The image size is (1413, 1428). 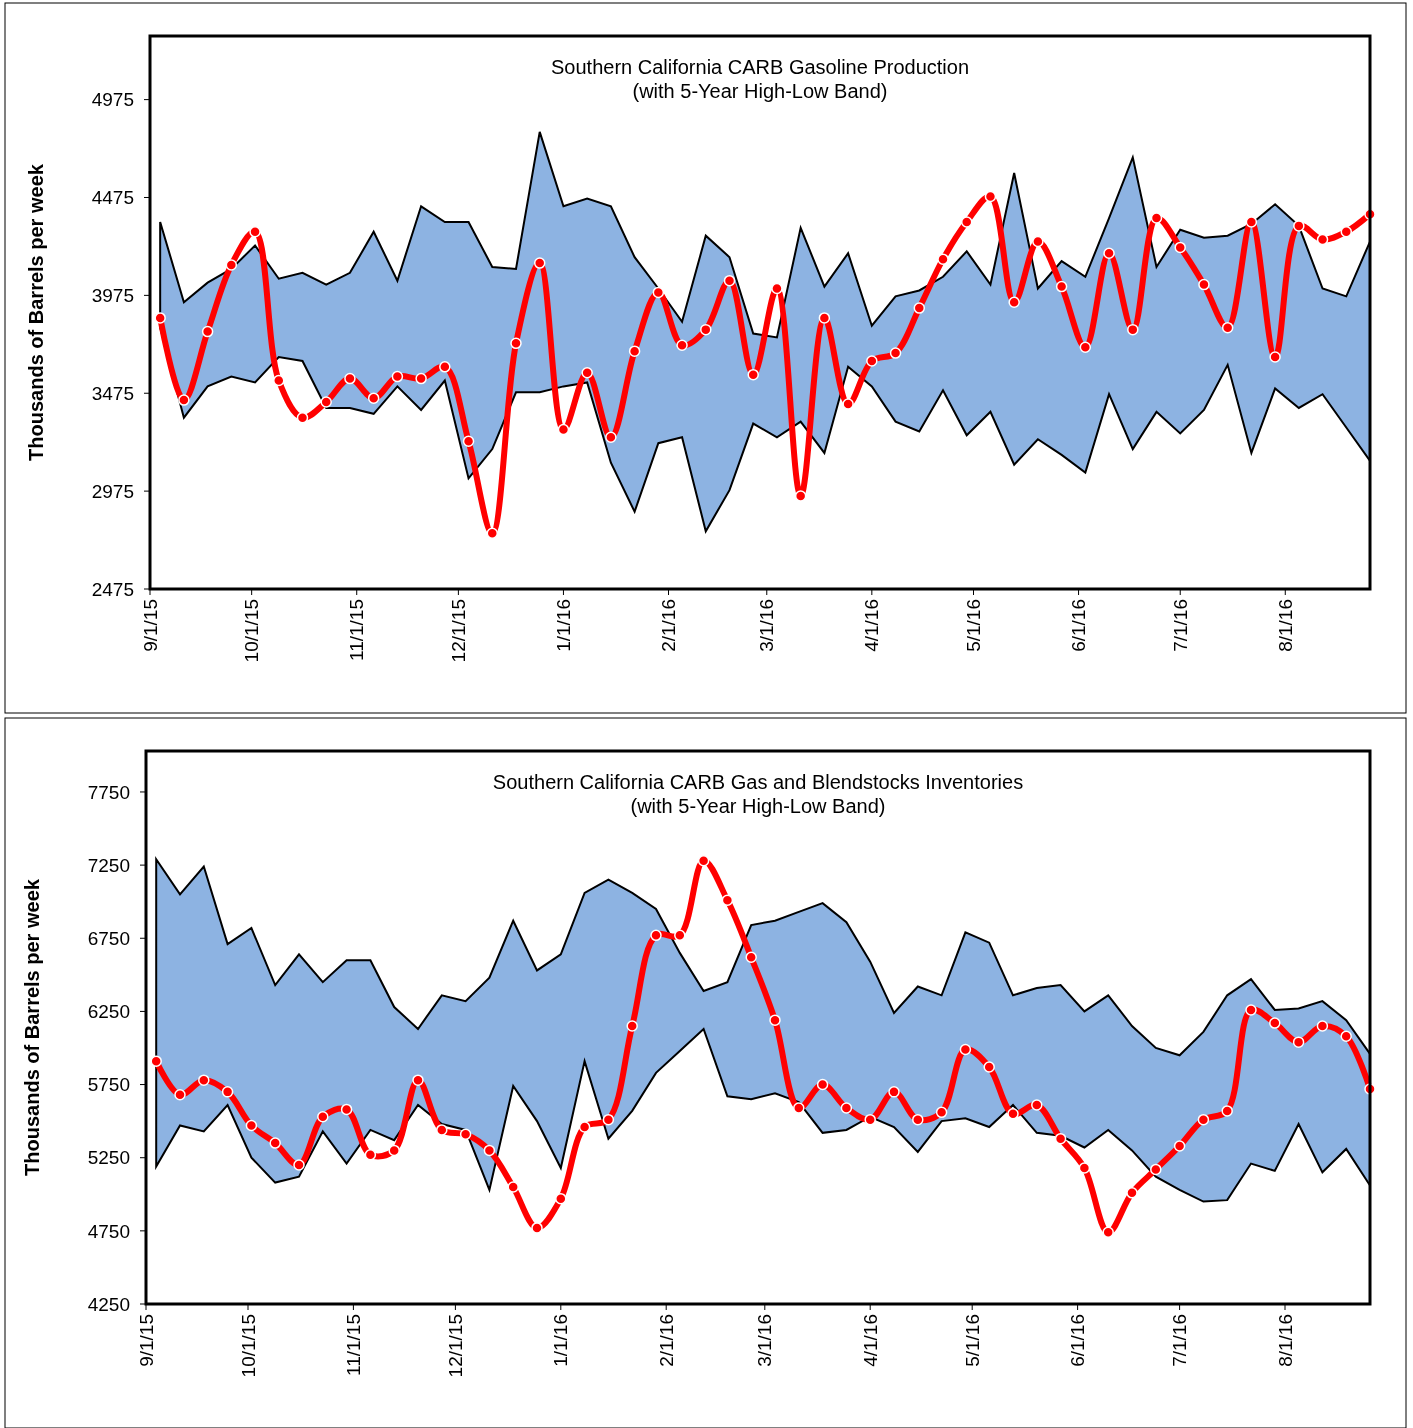 What do you see at coordinates (354, 1345) in the screenshot?
I see `x-tick-label: 11/1/15` at bounding box center [354, 1345].